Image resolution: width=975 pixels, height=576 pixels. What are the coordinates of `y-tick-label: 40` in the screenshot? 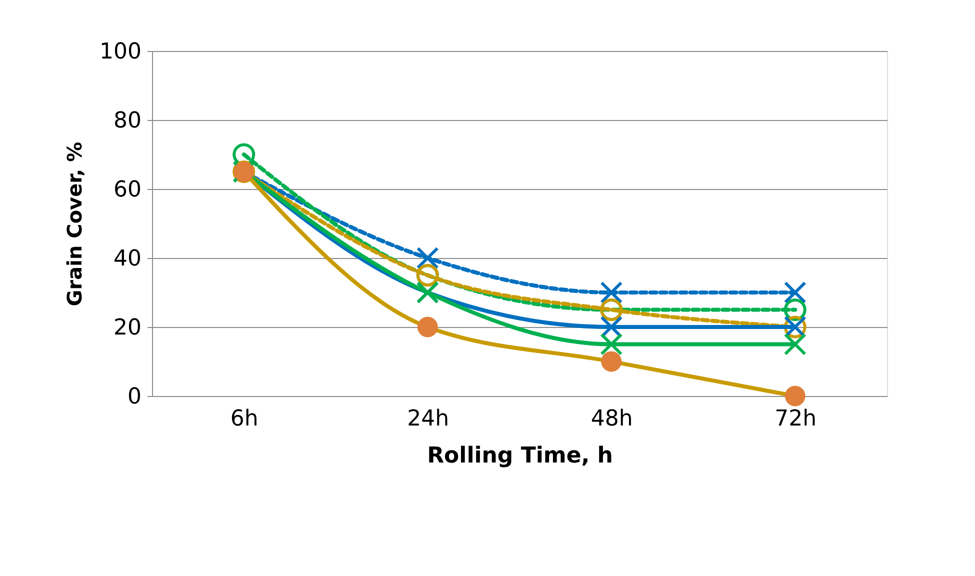 It's located at (128, 259).